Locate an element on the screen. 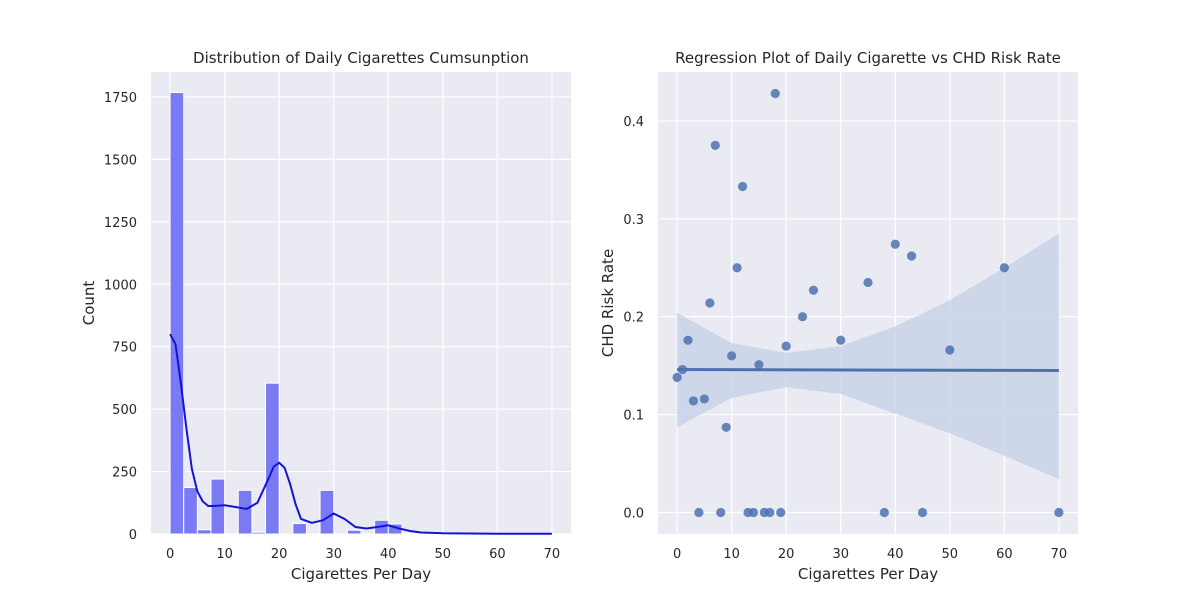 Image resolution: width=1200 pixels, height=600 pixels. regression-x-tick-label: 0 is located at coordinates (677, 554).